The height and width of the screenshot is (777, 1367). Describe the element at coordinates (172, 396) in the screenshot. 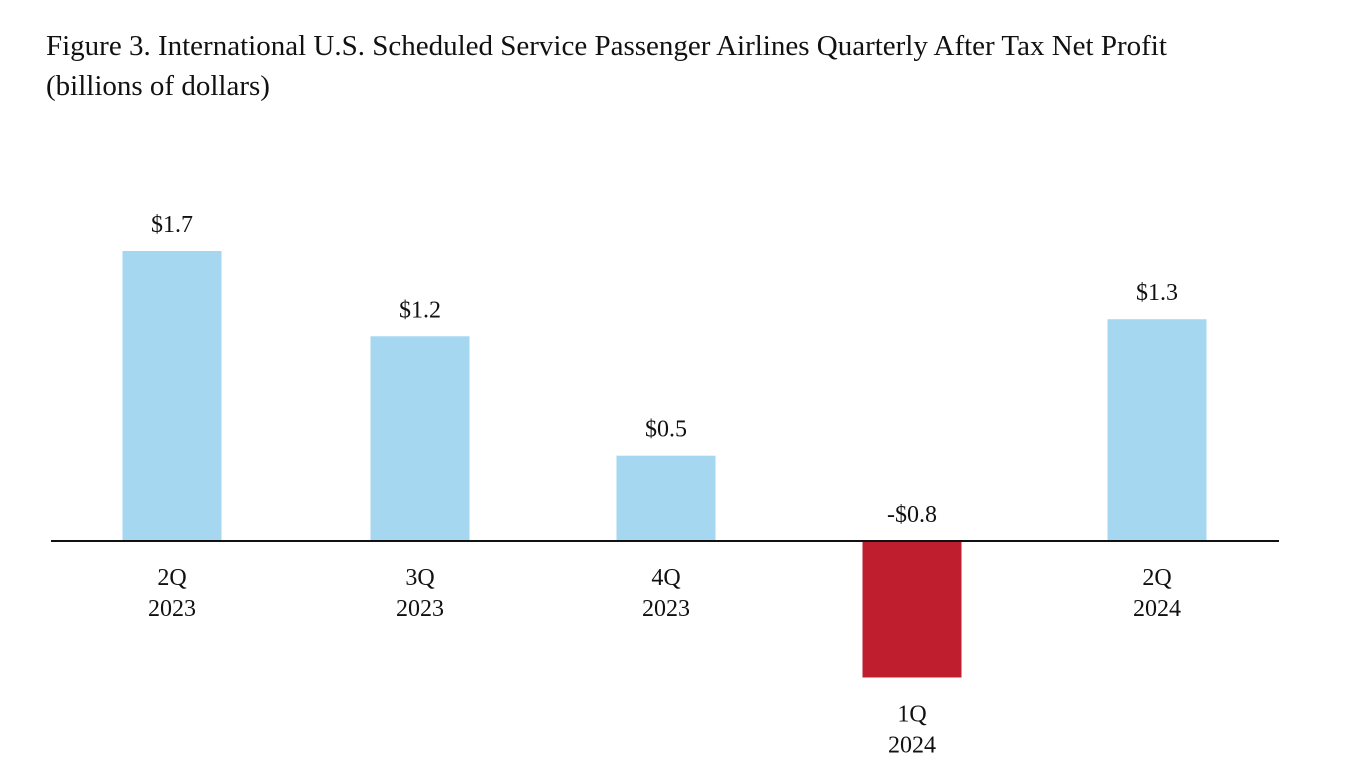

I see `bar-2q-2023` at that location.